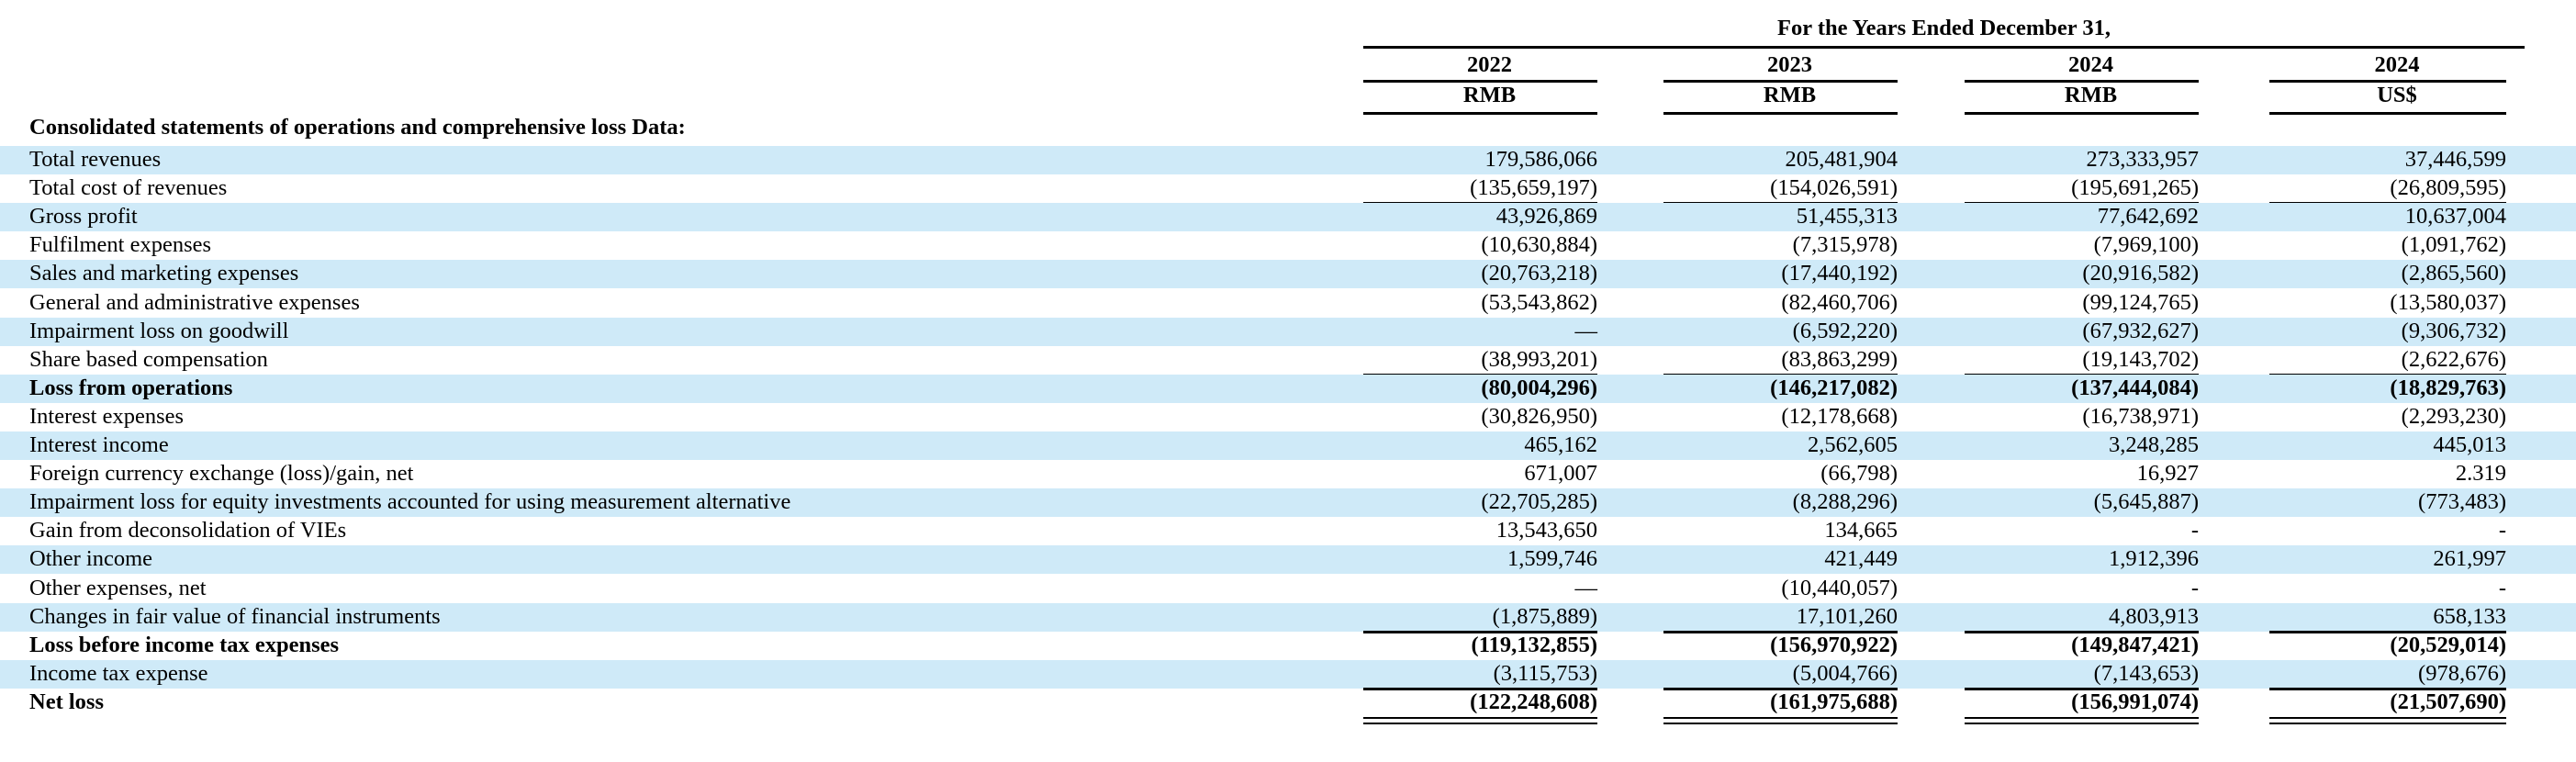 The height and width of the screenshot is (762, 2576). Describe the element at coordinates (2167, 474) in the screenshot. I see `cell-value: 16,927` at that location.